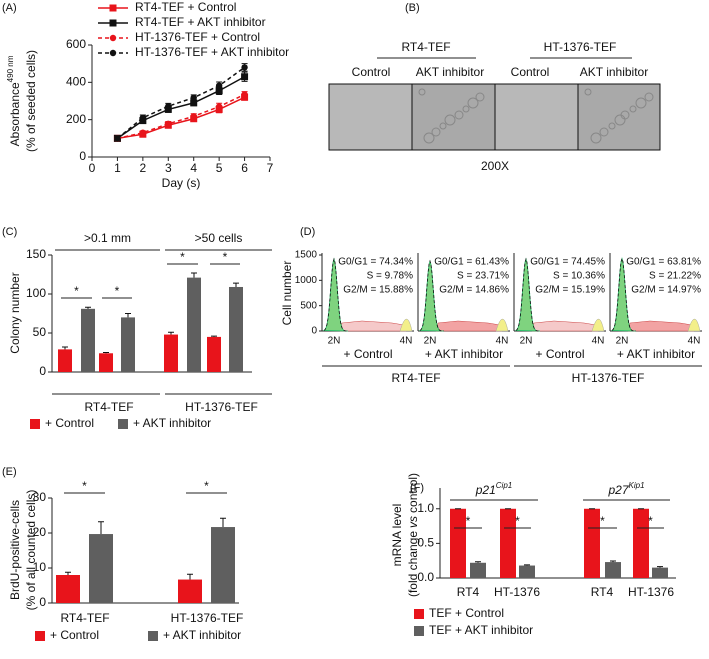  Describe the element at coordinates (84, 618) in the screenshot. I see `category-label: RT4-TEF` at that location.